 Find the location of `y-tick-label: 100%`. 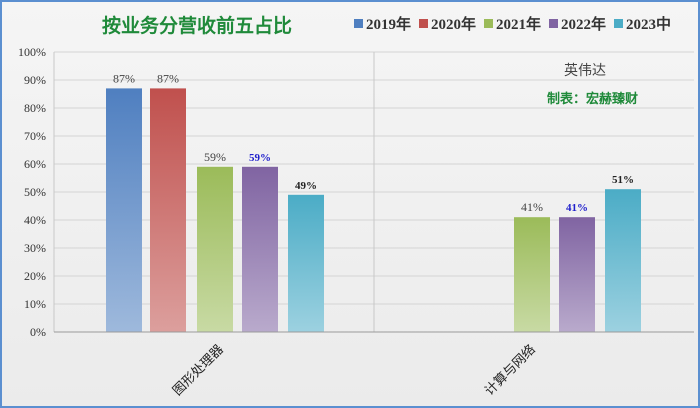

y-tick-label: 100% is located at coordinates (32, 52).